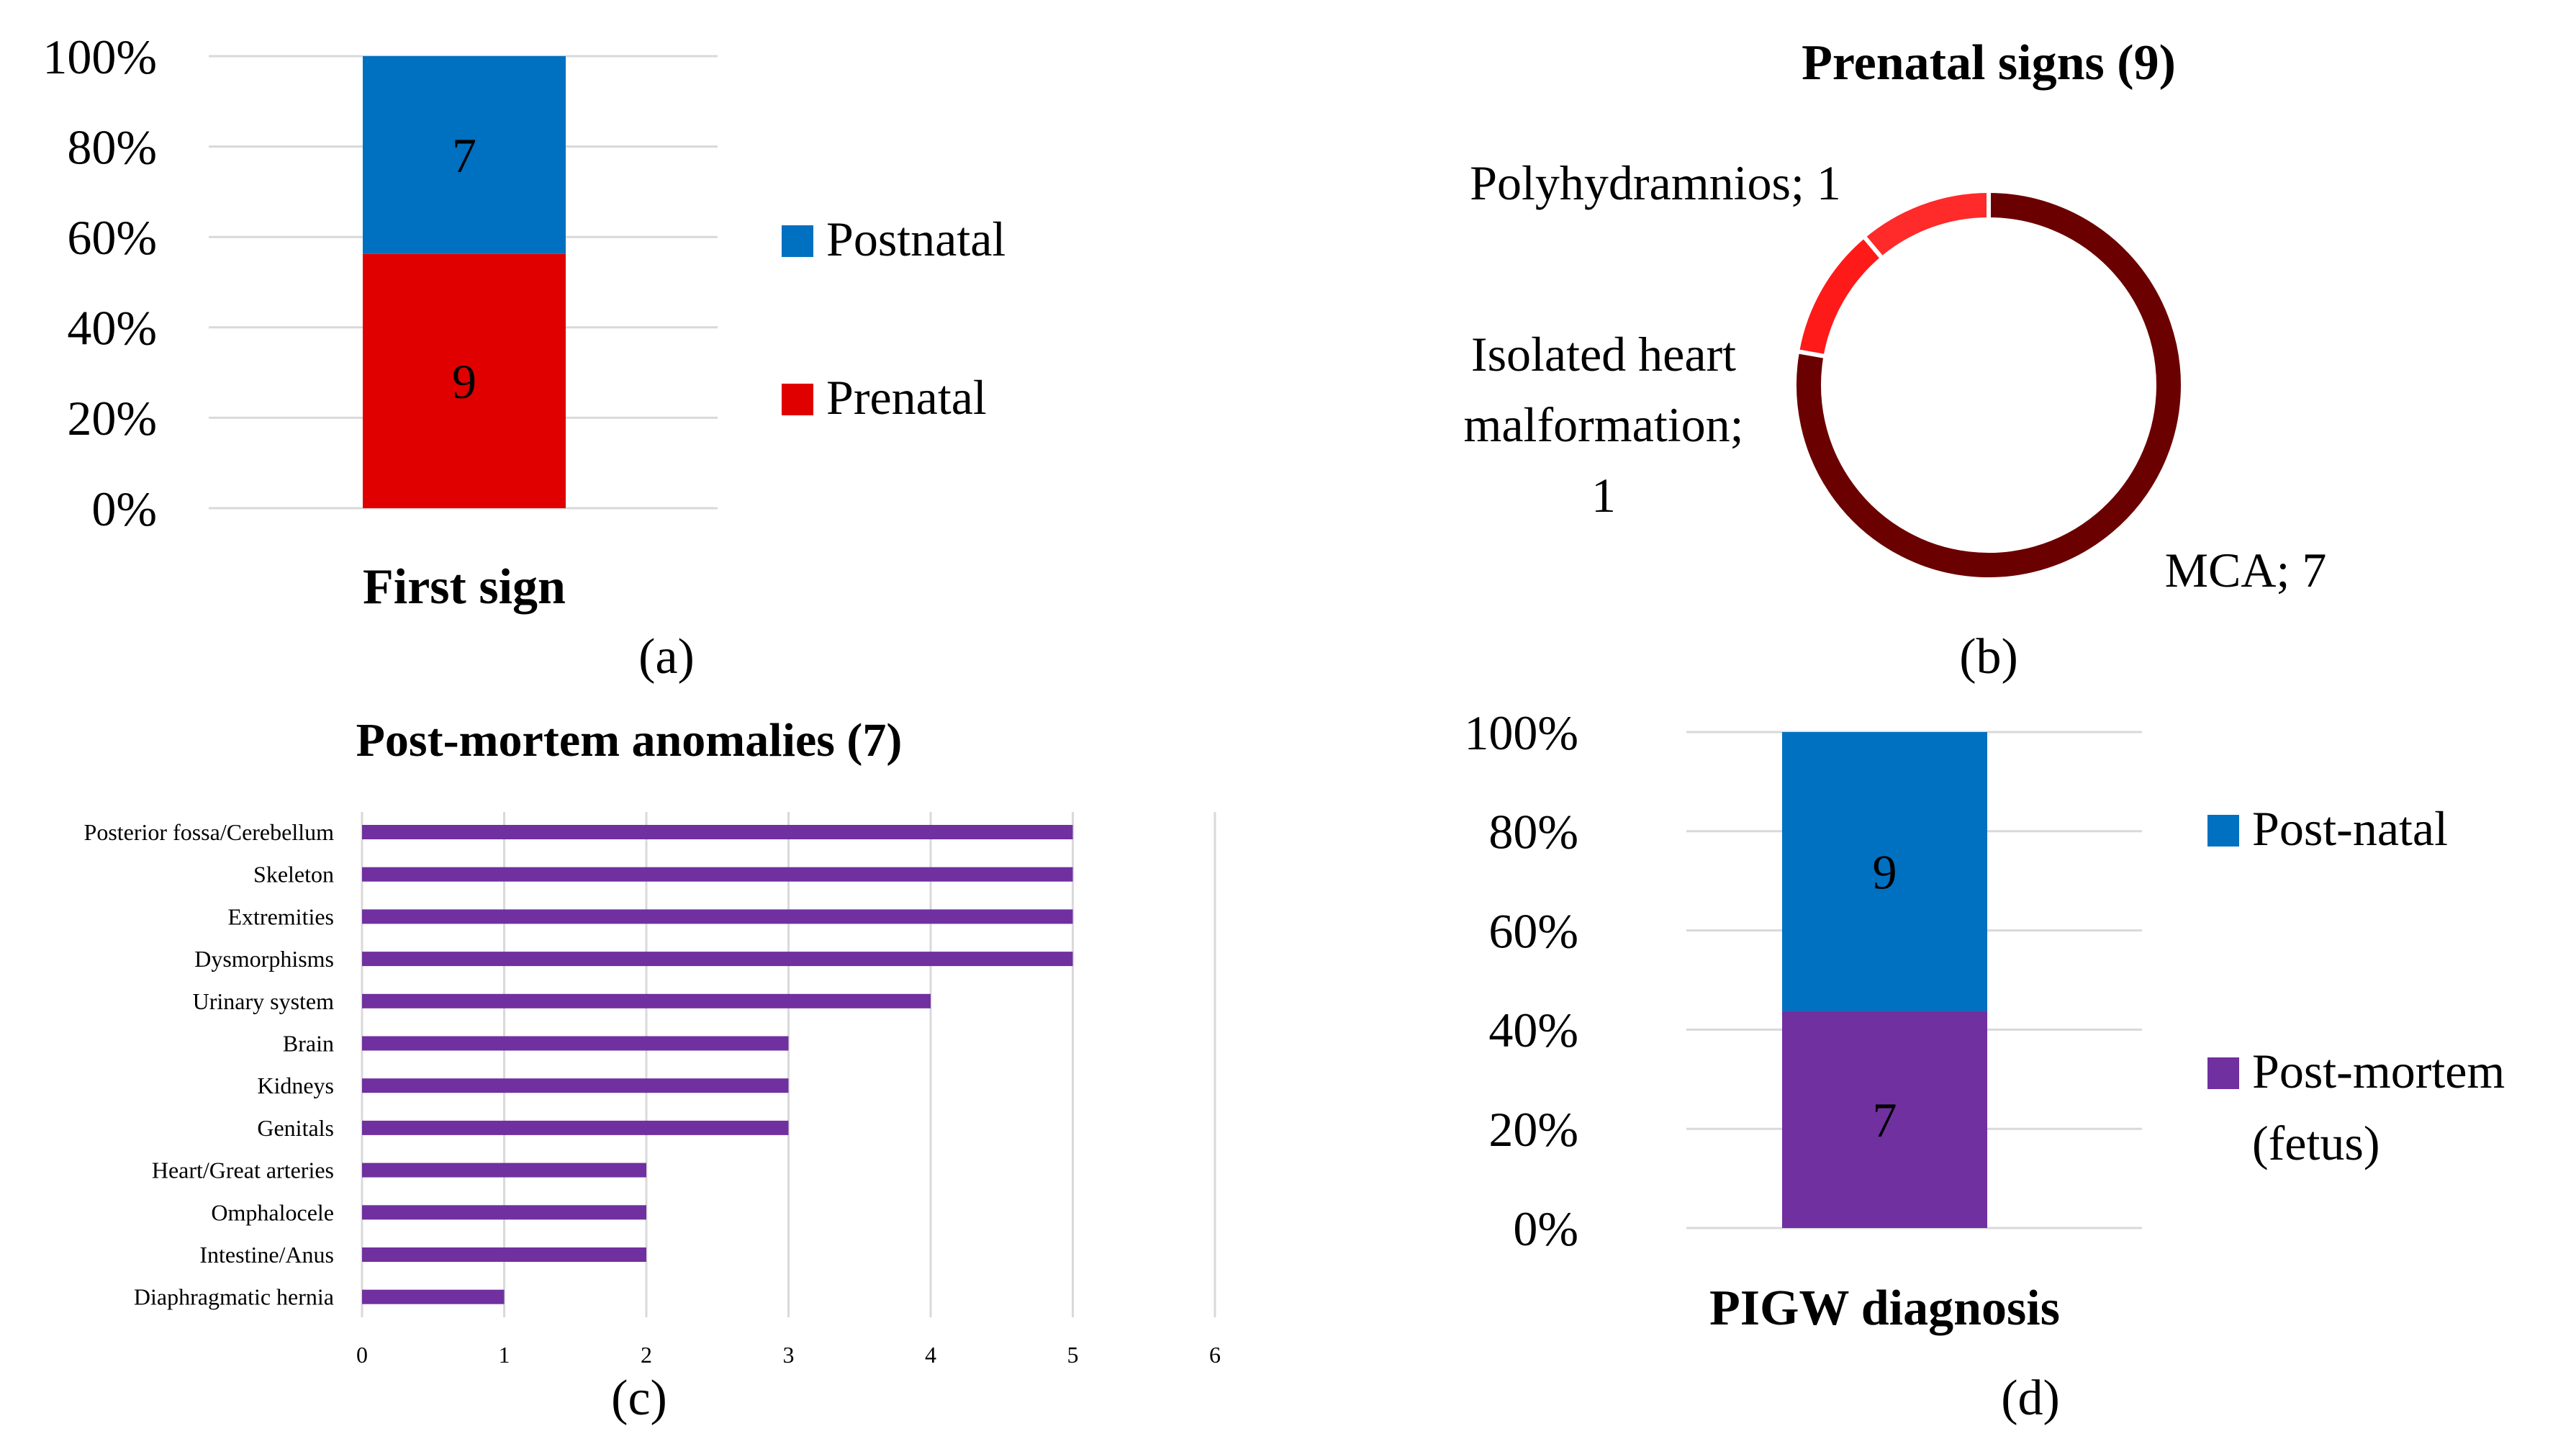 This screenshot has height=1449, width=2576. I want to click on category-label: Omphalocele, so click(272, 1212).